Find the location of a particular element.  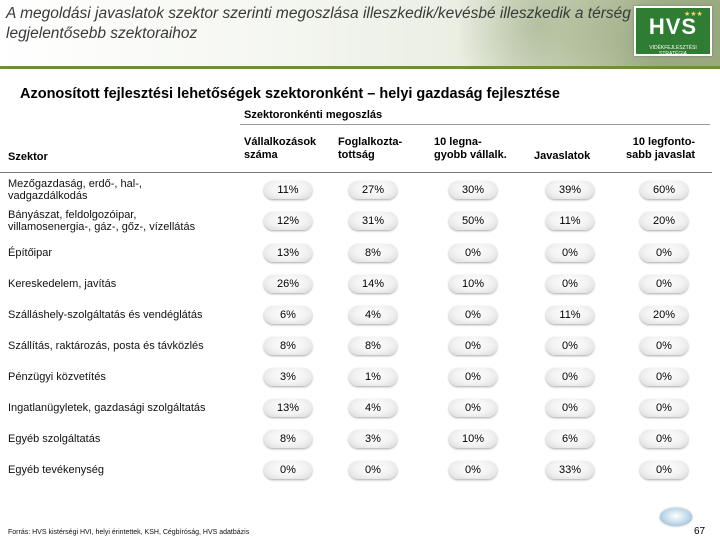

row-label: Egyéb szolgáltatás is located at coordinates (54, 439).